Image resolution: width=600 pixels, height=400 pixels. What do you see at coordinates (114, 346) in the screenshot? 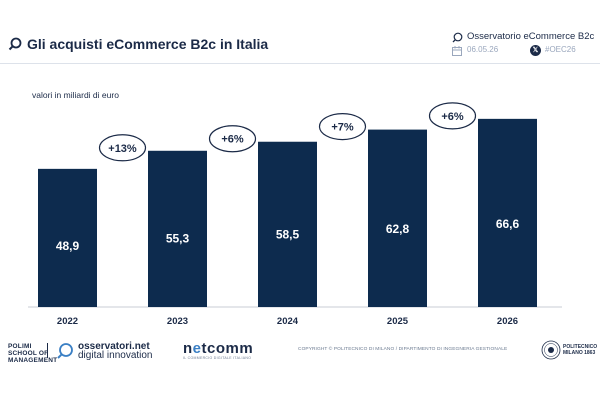
I see `osservatori-logo-name: osservatori.net` at bounding box center [114, 346].